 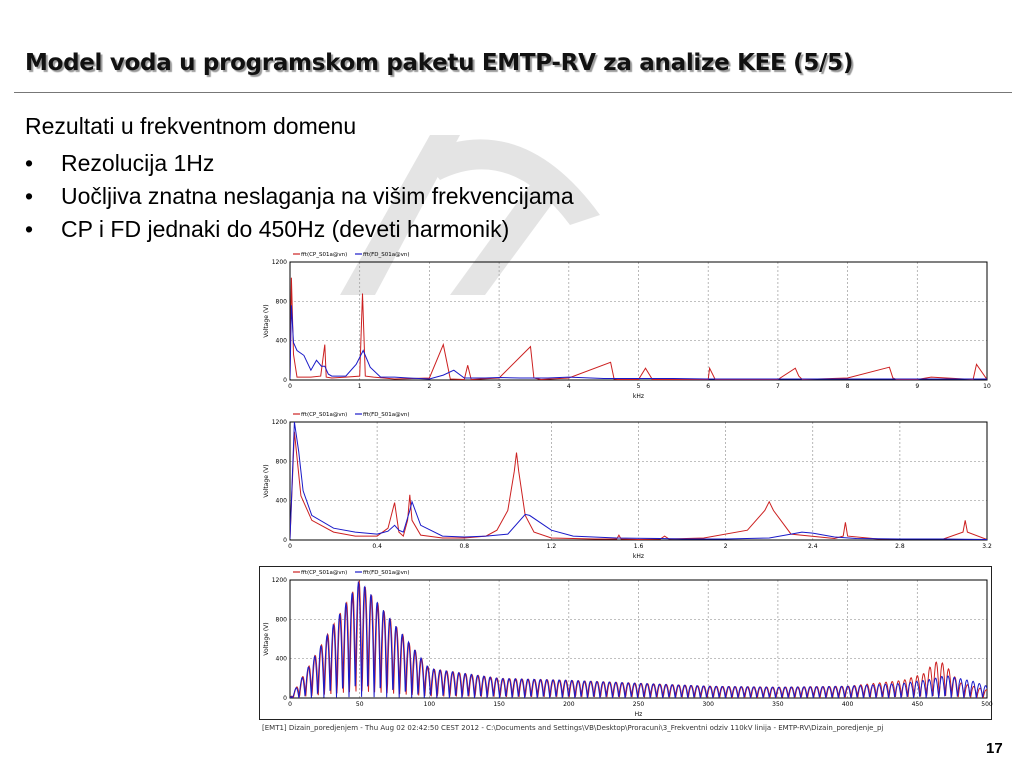 I want to click on x-tick-label: 200, so click(x=569, y=704).